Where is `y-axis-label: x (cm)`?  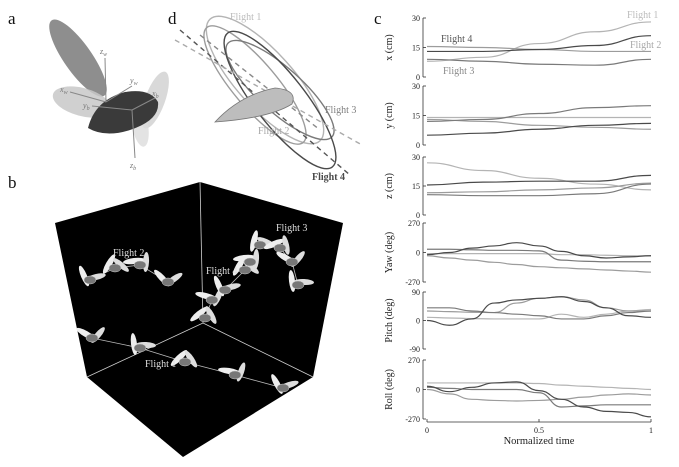
y-axis-label: x (cm) is located at coordinates (389, 47).